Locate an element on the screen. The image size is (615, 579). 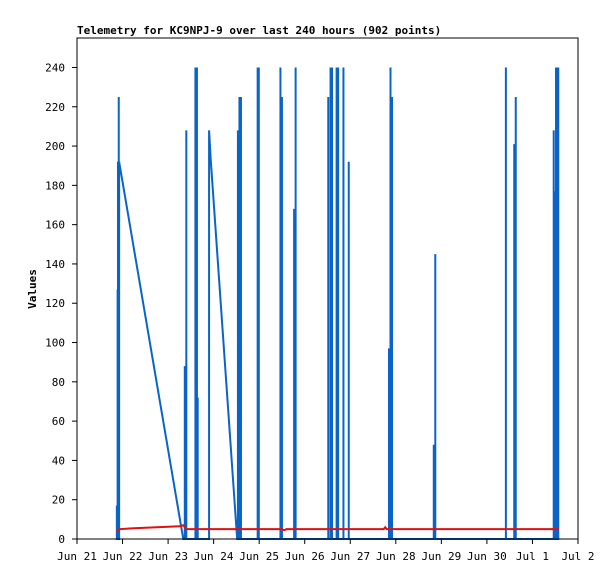
x-tick-label: Jun 29 is located at coordinates (441, 556).